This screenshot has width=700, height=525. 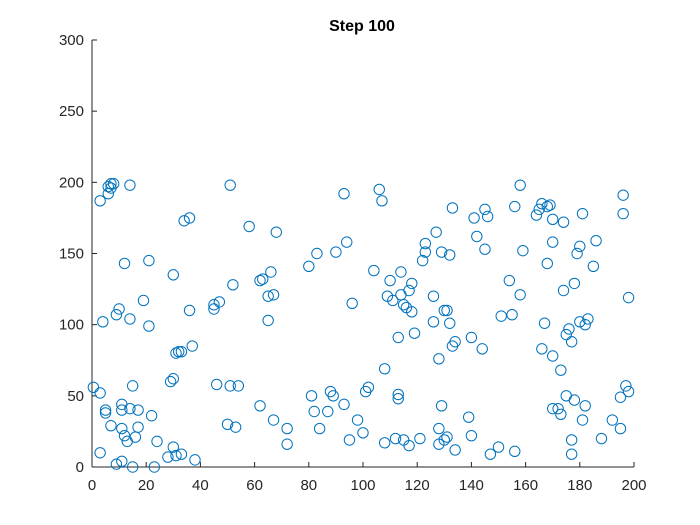 What do you see at coordinates (71, 111) in the screenshot?
I see `y-tick-label: 250` at bounding box center [71, 111].